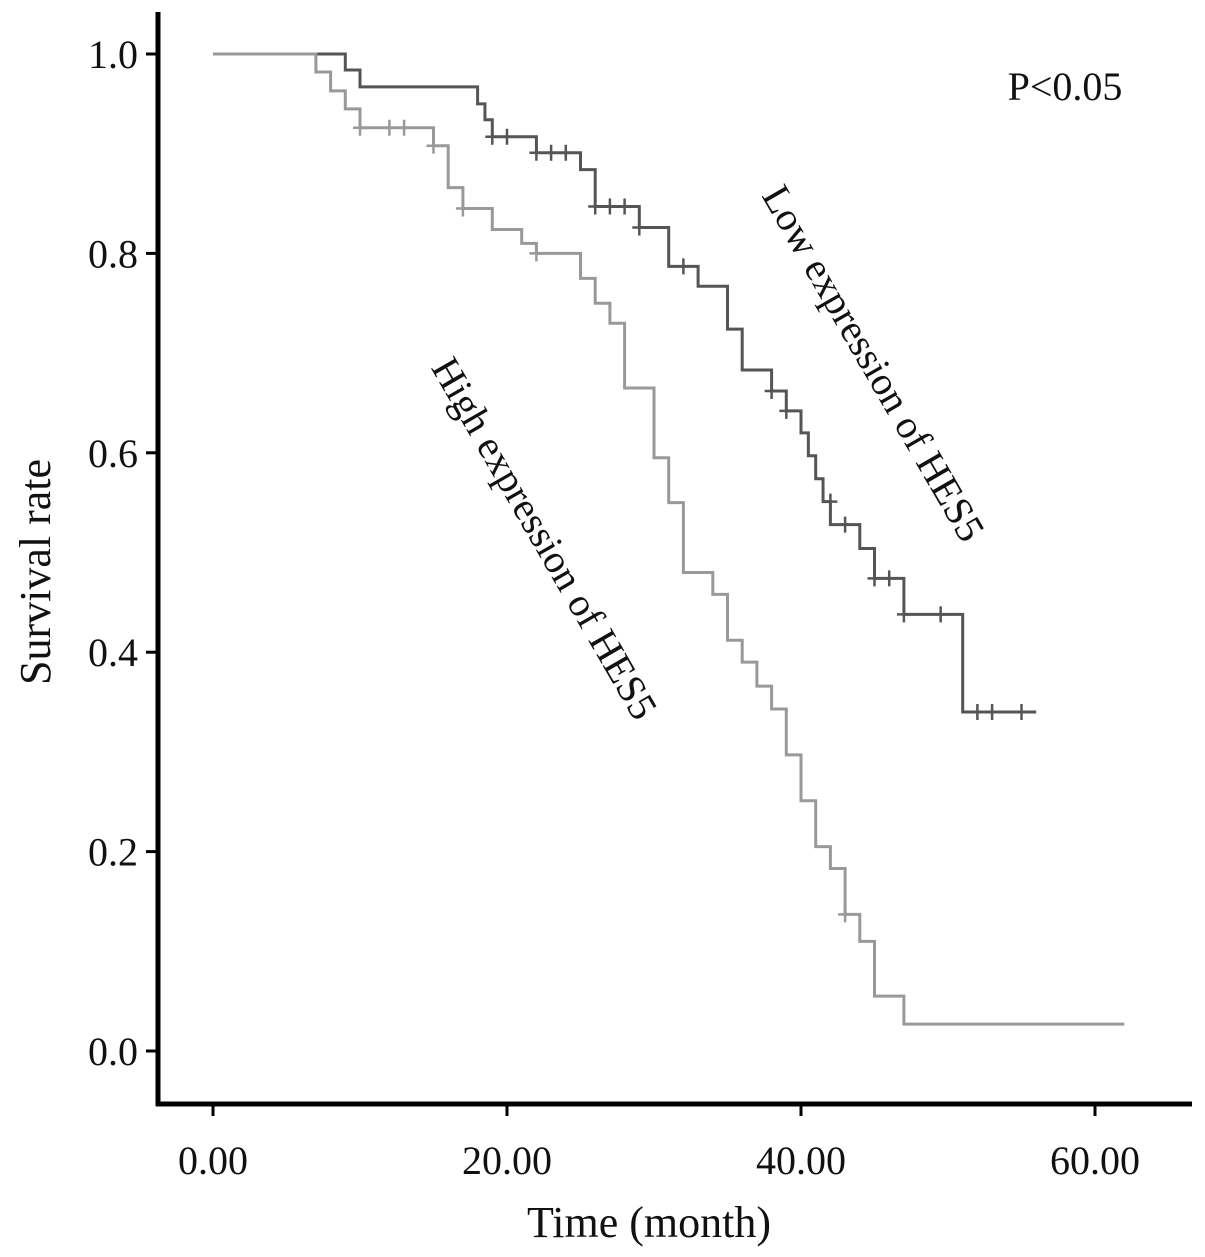 The width and height of the screenshot is (1205, 1257). Describe the element at coordinates (113, 54) in the screenshot. I see `y-tick-label: 1.0` at that location.